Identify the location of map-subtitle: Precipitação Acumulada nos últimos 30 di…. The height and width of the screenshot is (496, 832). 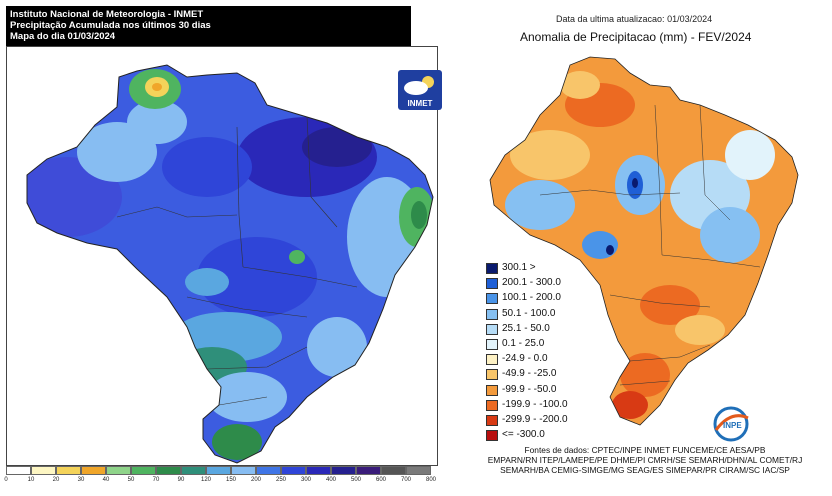
(110, 25).